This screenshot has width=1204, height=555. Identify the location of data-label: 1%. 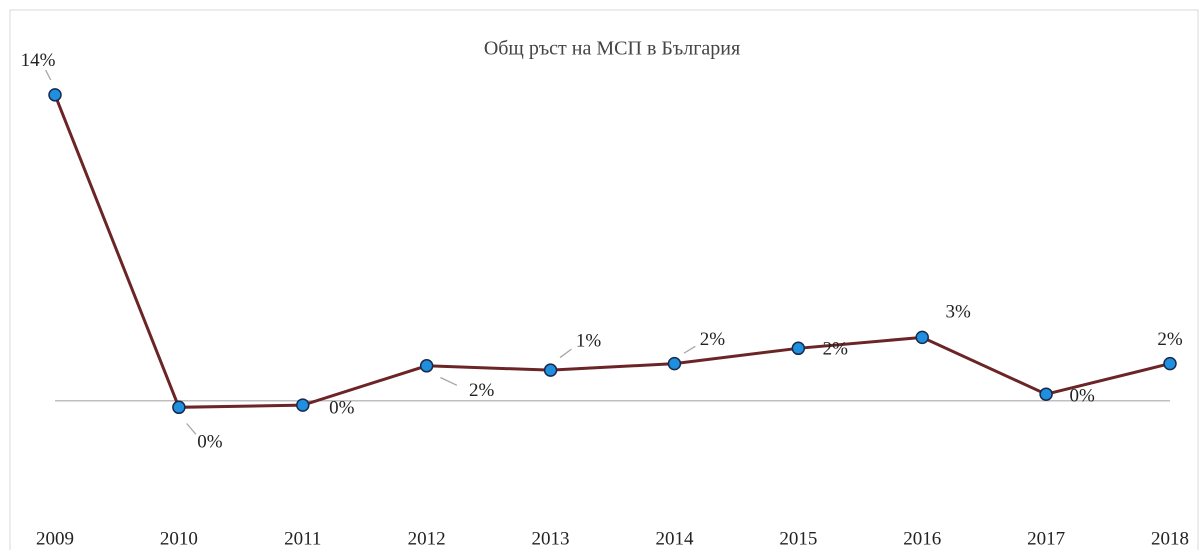
(589, 341).